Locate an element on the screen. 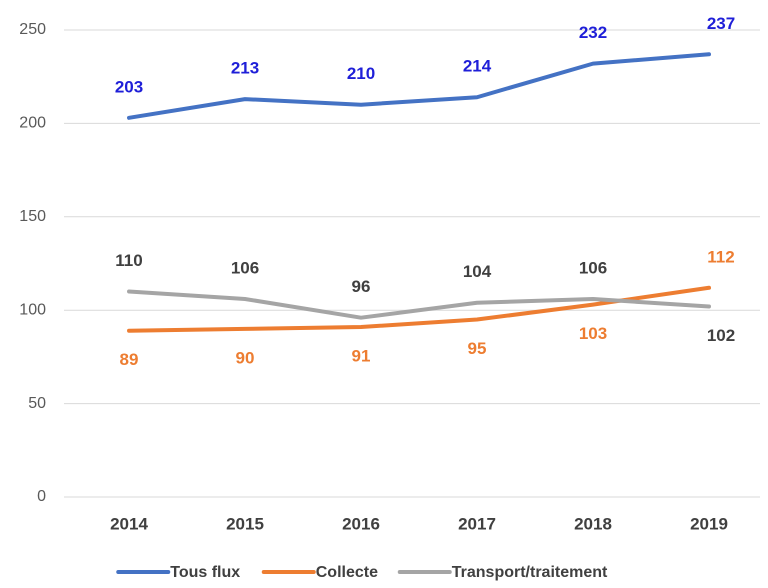  data-label: 214 is located at coordinates (477, 66).